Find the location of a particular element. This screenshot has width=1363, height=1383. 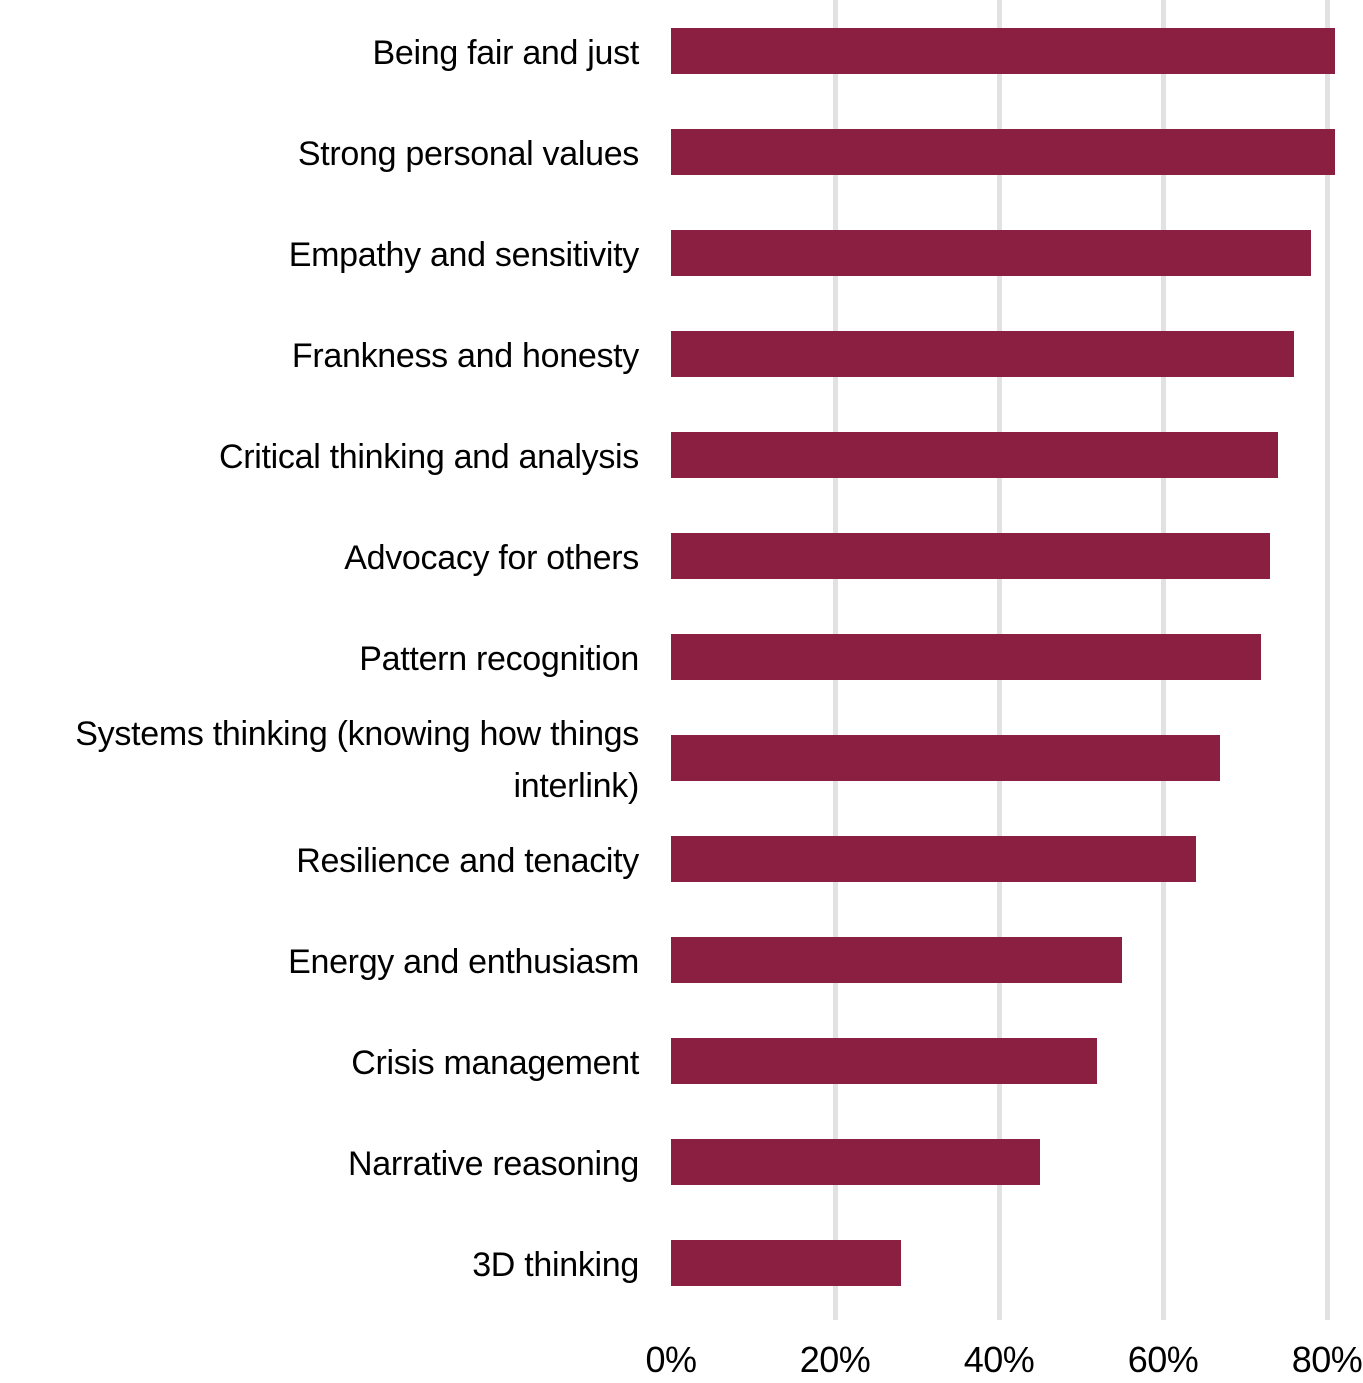

gridline-80% is located at coordinates (1327, 660).